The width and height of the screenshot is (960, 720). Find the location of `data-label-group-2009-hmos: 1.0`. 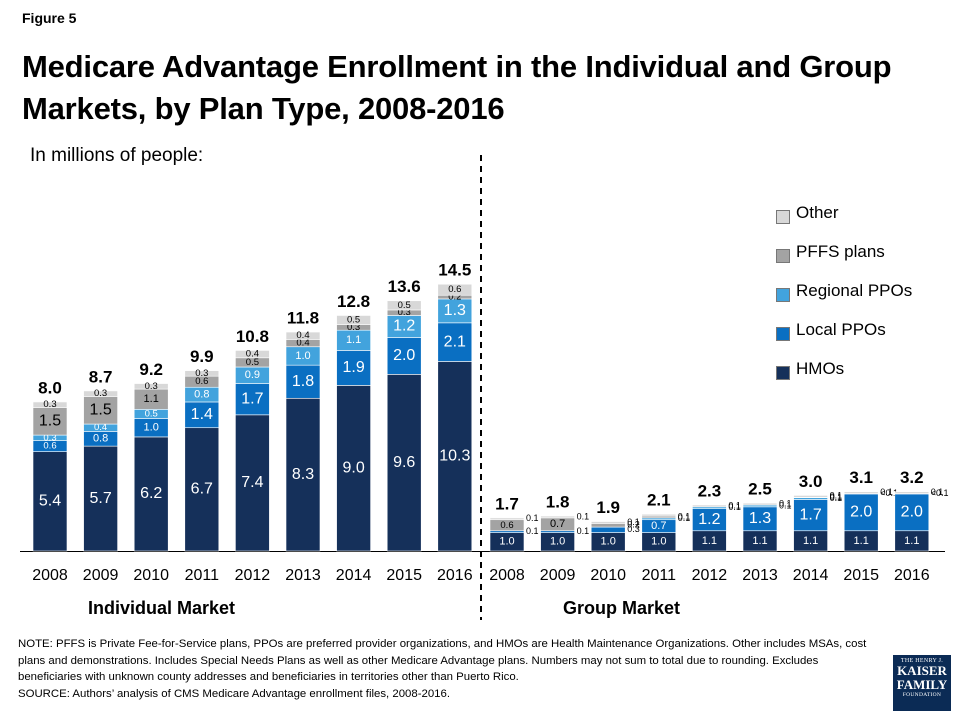

data-label-group-2009-hmos: 1.0 is located at coordinates (557, 542).